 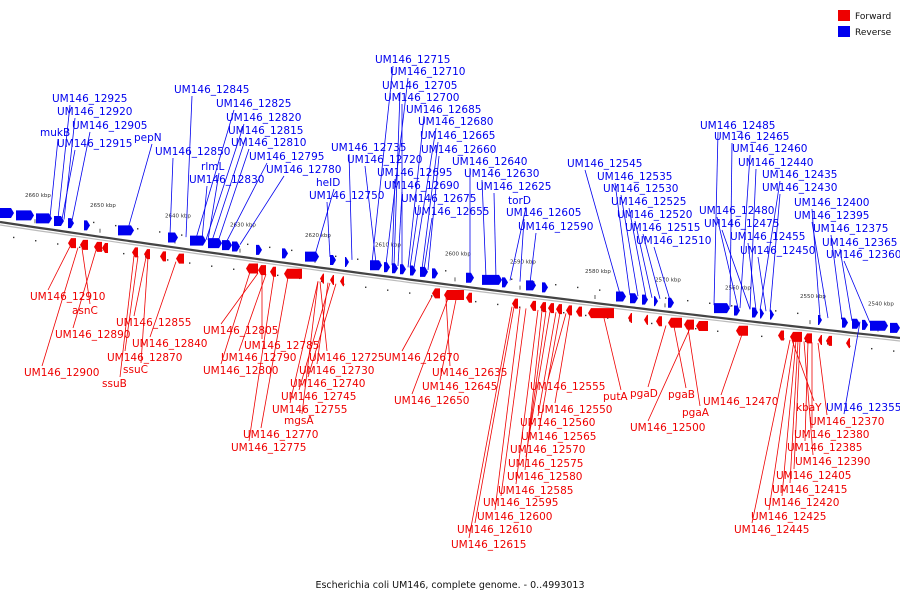 What do you see at coordinates (109, 126) in the screenshot?
I see `reverse-gene-label: UM146_12905` at bounding box center [109, 126].